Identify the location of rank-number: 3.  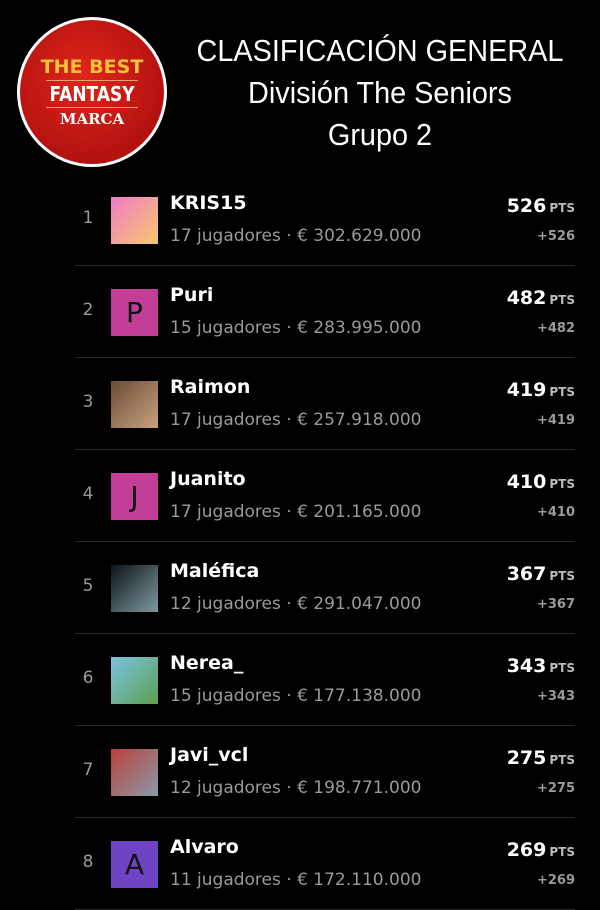
(88, 402).